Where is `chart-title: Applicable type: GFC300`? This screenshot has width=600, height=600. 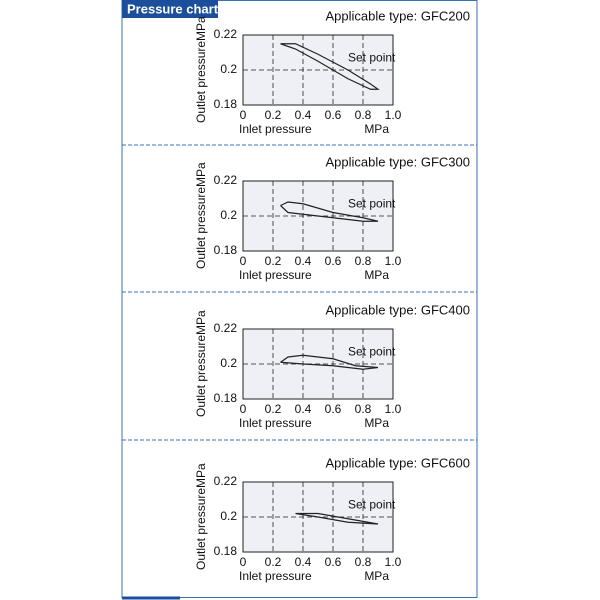
chart-title: Applicable type: GFC300 is located at coordinates (397, 161).